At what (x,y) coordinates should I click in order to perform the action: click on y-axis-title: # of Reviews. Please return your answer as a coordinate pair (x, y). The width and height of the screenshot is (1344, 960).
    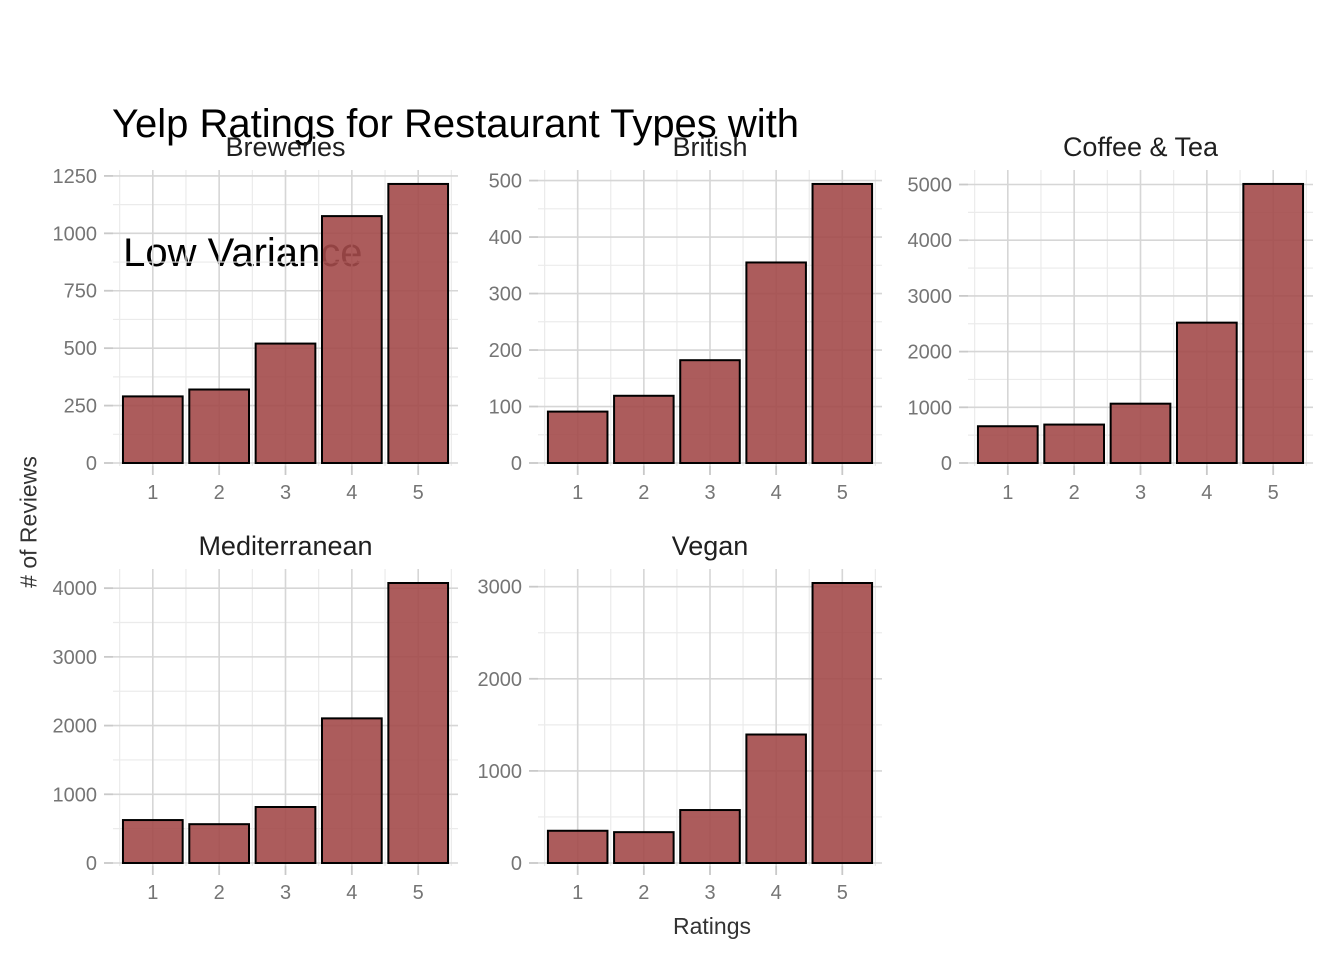
    Looking at the image, I should click on (28, 522).